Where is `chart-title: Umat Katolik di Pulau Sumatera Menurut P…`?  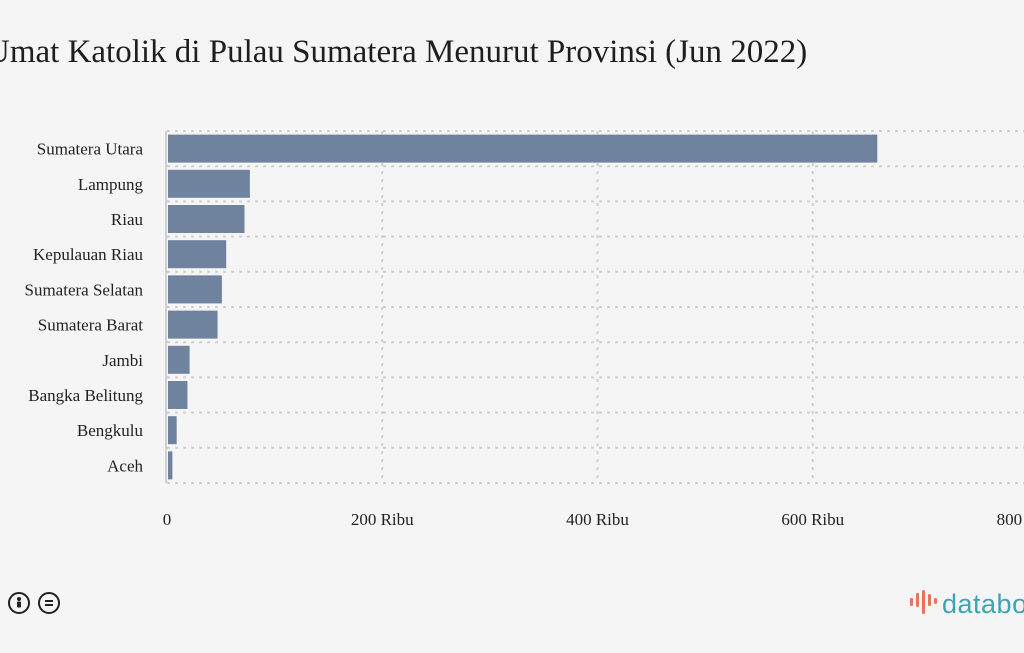 chart-title: Umat Katolik di Pulau Sumatera Menurut P… is located at coordinates (404, 52).